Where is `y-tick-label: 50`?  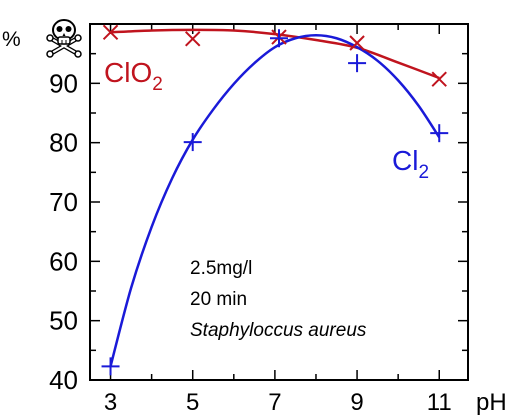 y-tick-label: 50 is located at coordinates (63, 321).